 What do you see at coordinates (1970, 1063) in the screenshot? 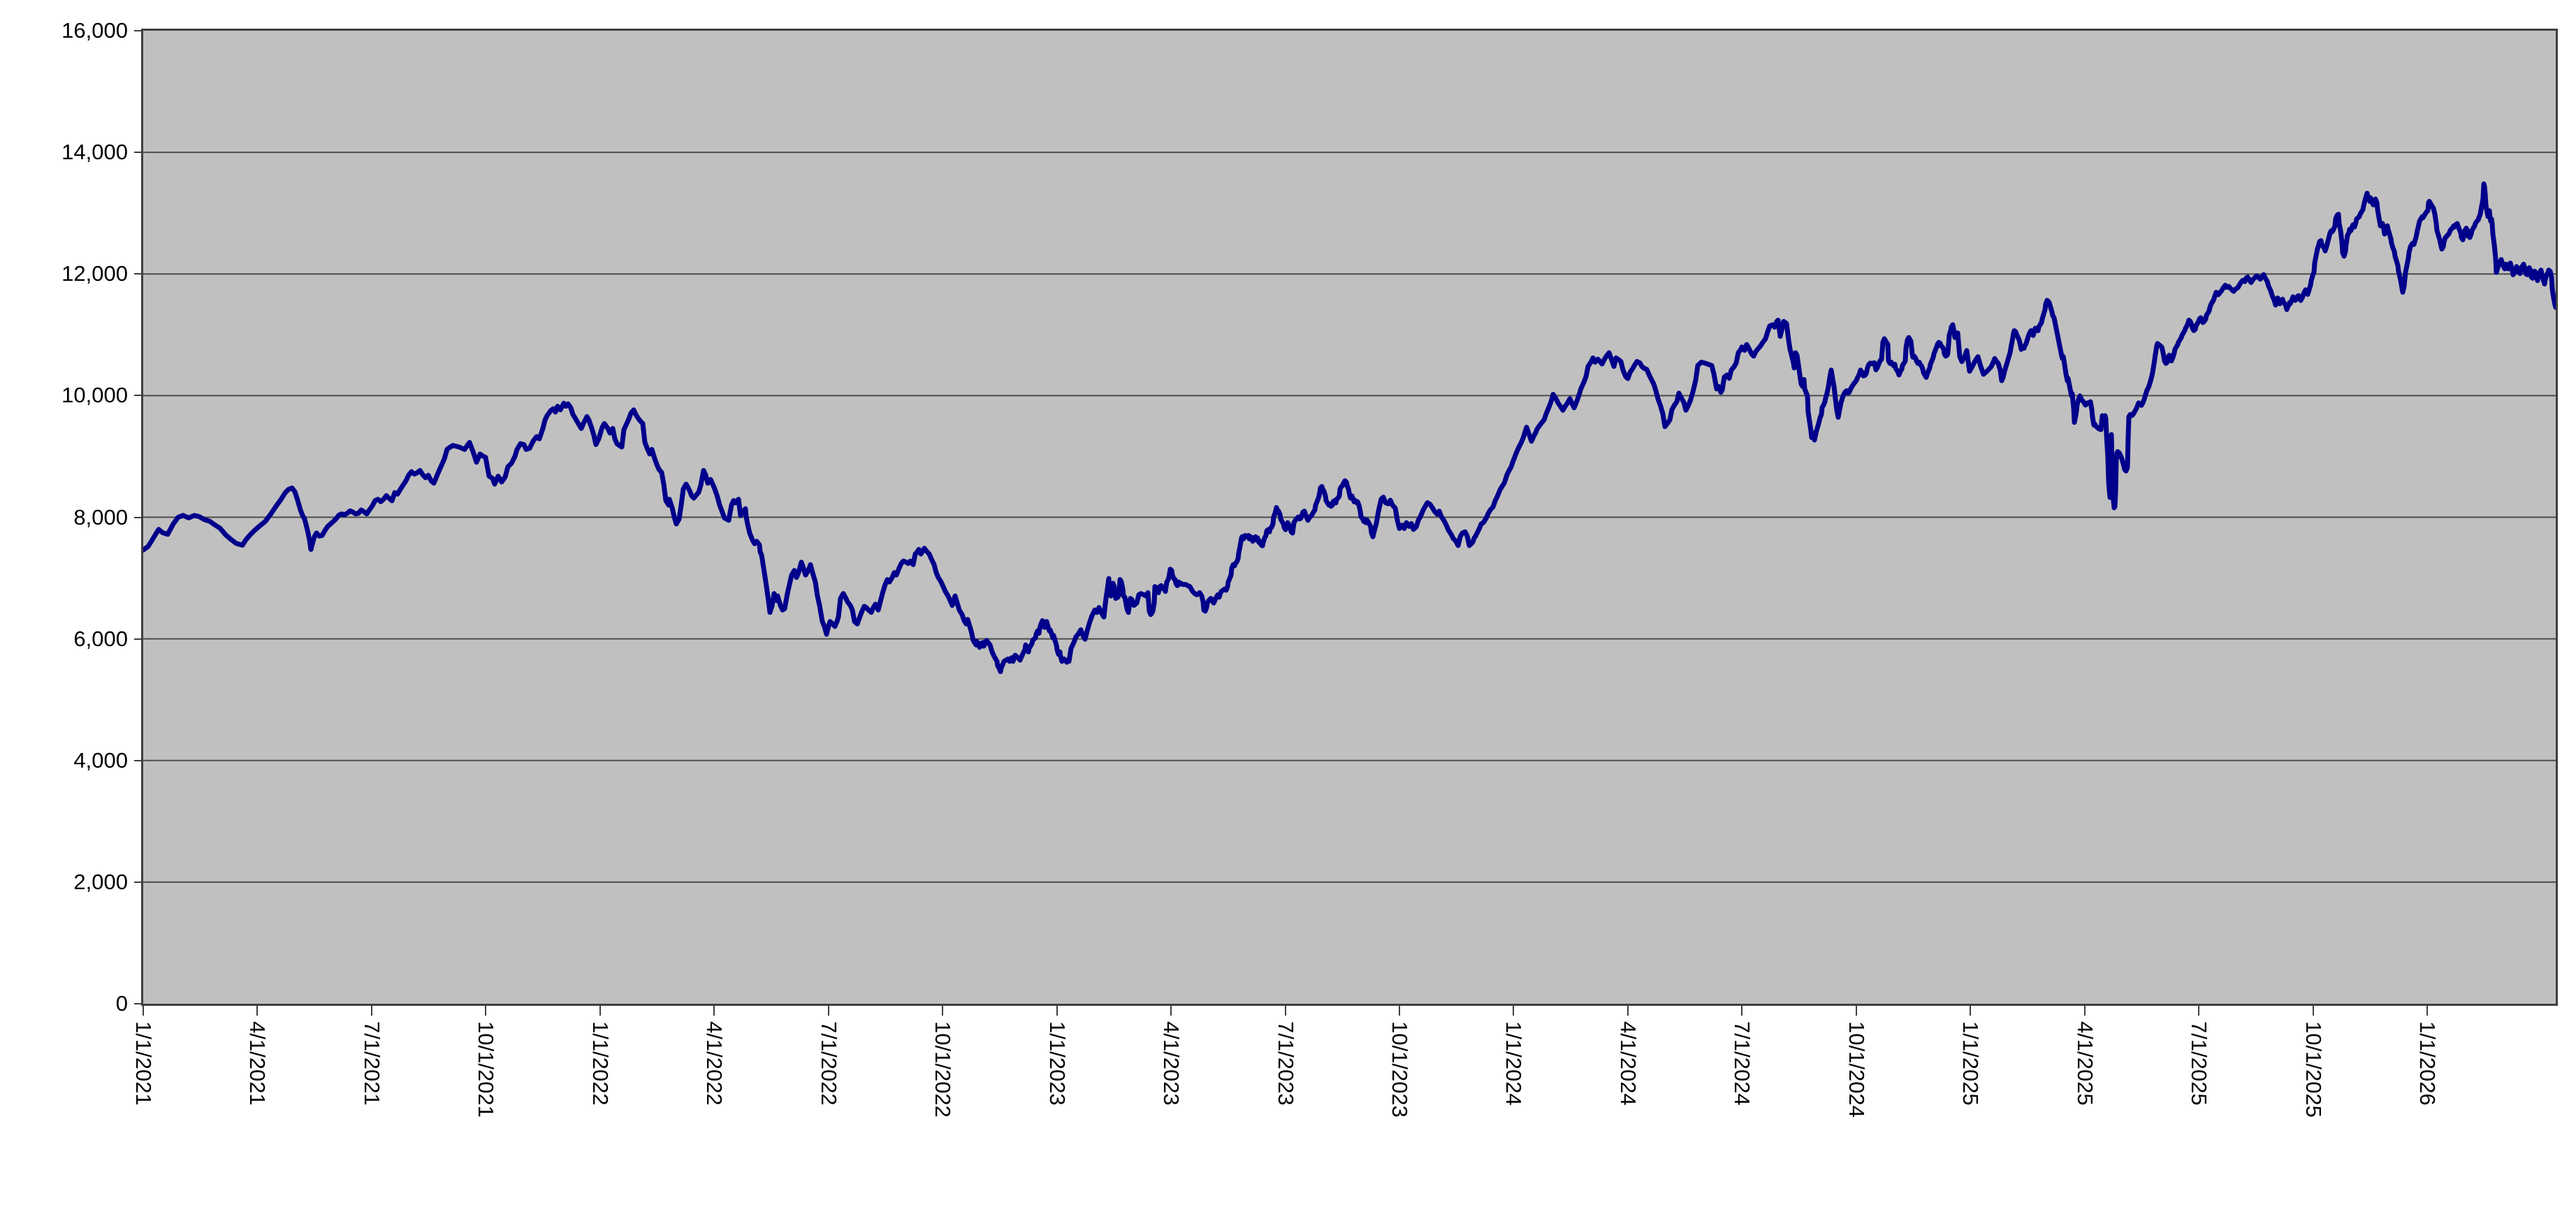
I see `x-tick-label-1/1/2025: 1/1/2025` at bounding box center [1970, 1063].